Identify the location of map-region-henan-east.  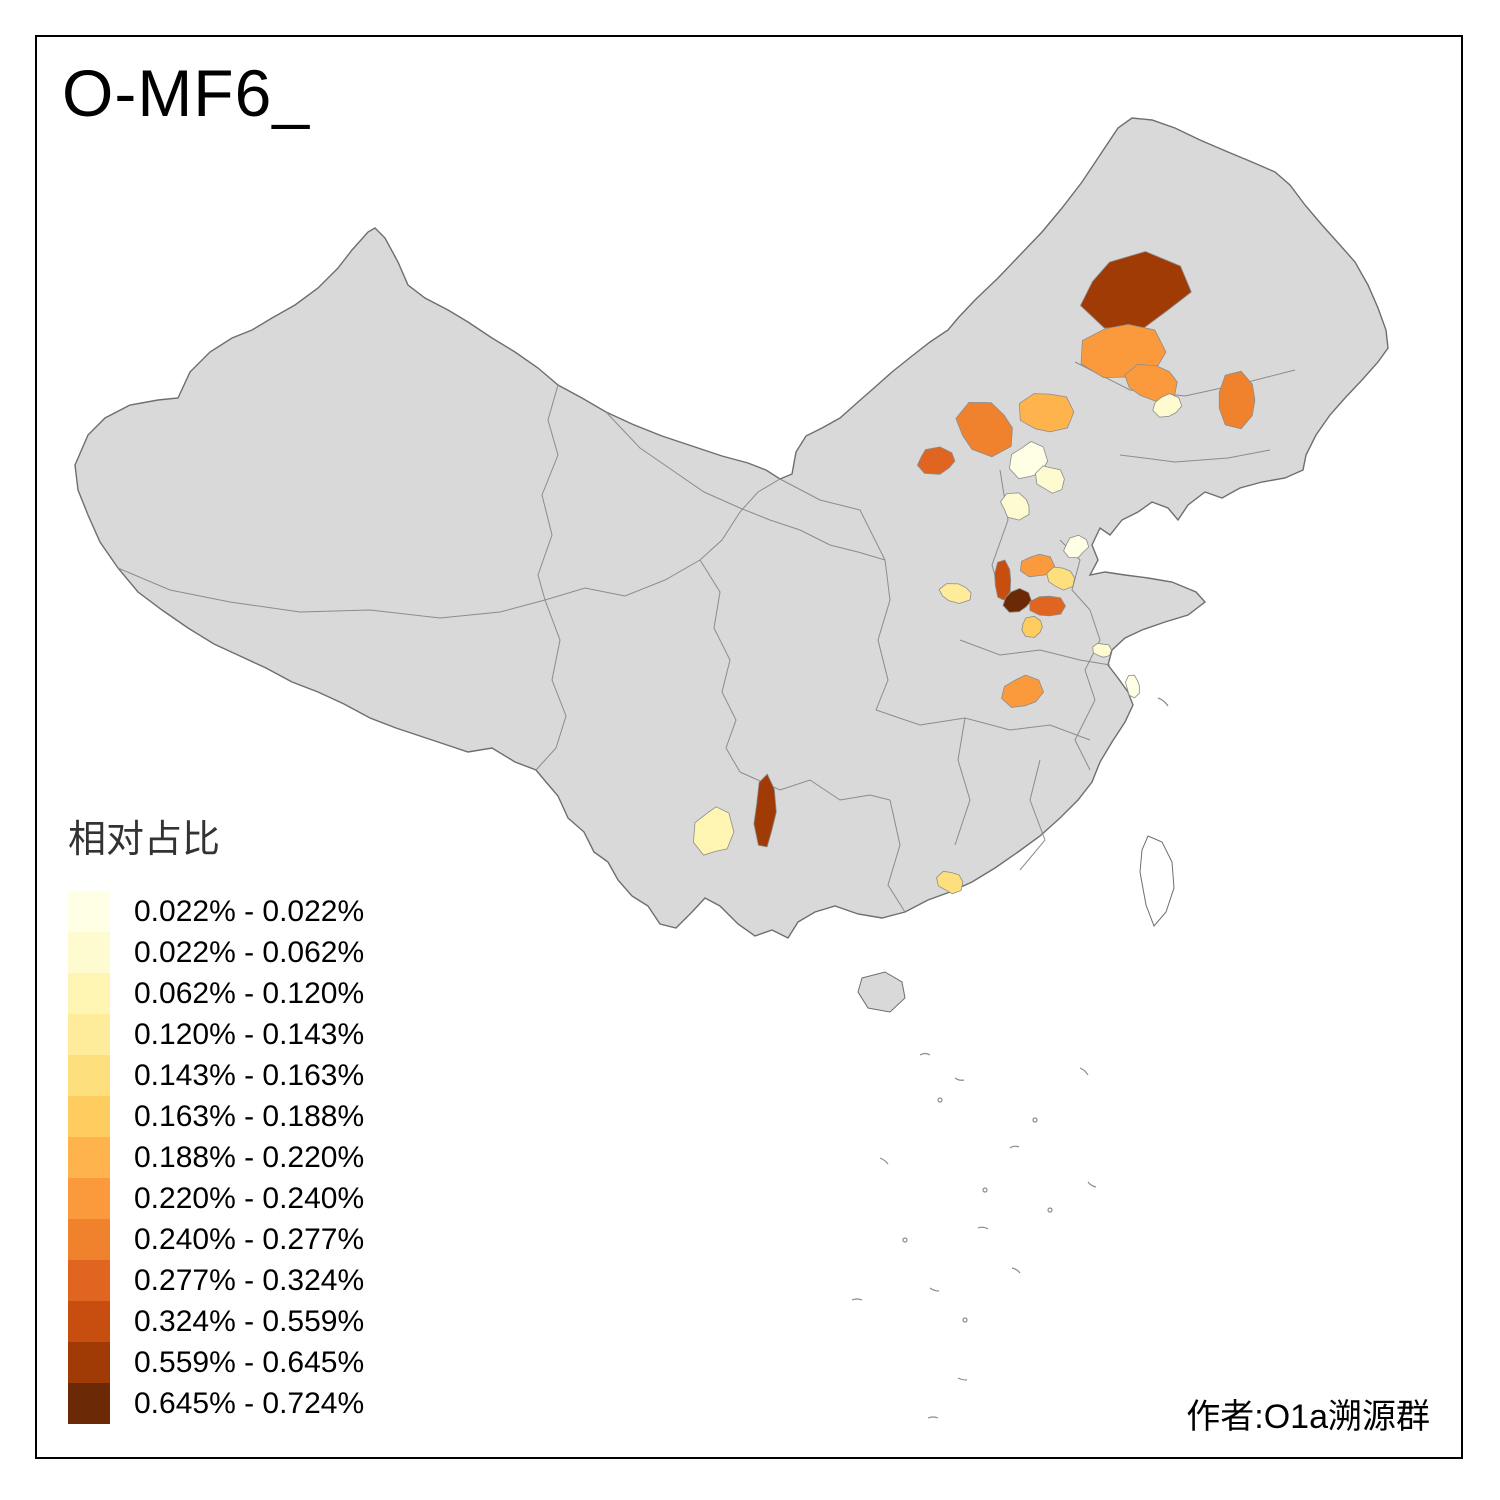
(1047, 606).